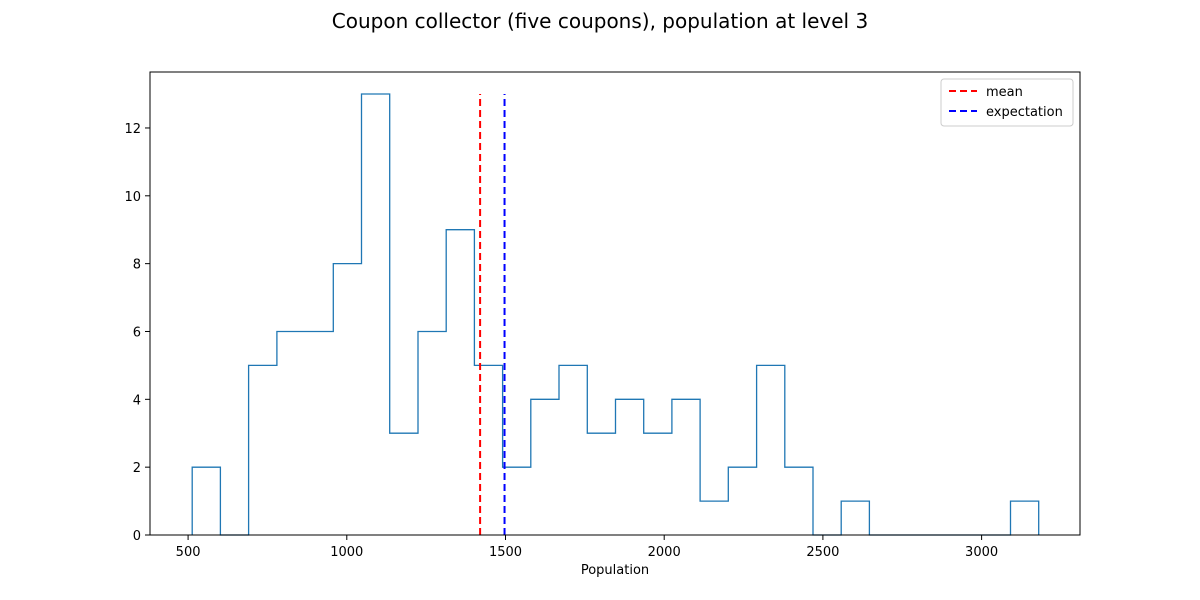 The width and height of the screenshot is (1200, 600). What do you see at coordinates (137, 468) in the screenshot?
I see `y-tick-label: 2` at bounding box center [137, 468].